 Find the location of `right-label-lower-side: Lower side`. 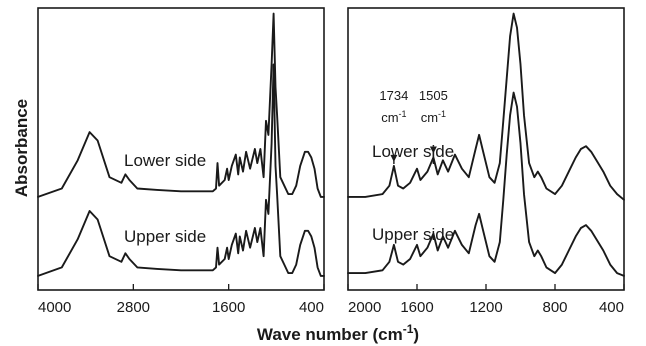

right-label-lower-side: Lower side is located at coordinates (413, 151).